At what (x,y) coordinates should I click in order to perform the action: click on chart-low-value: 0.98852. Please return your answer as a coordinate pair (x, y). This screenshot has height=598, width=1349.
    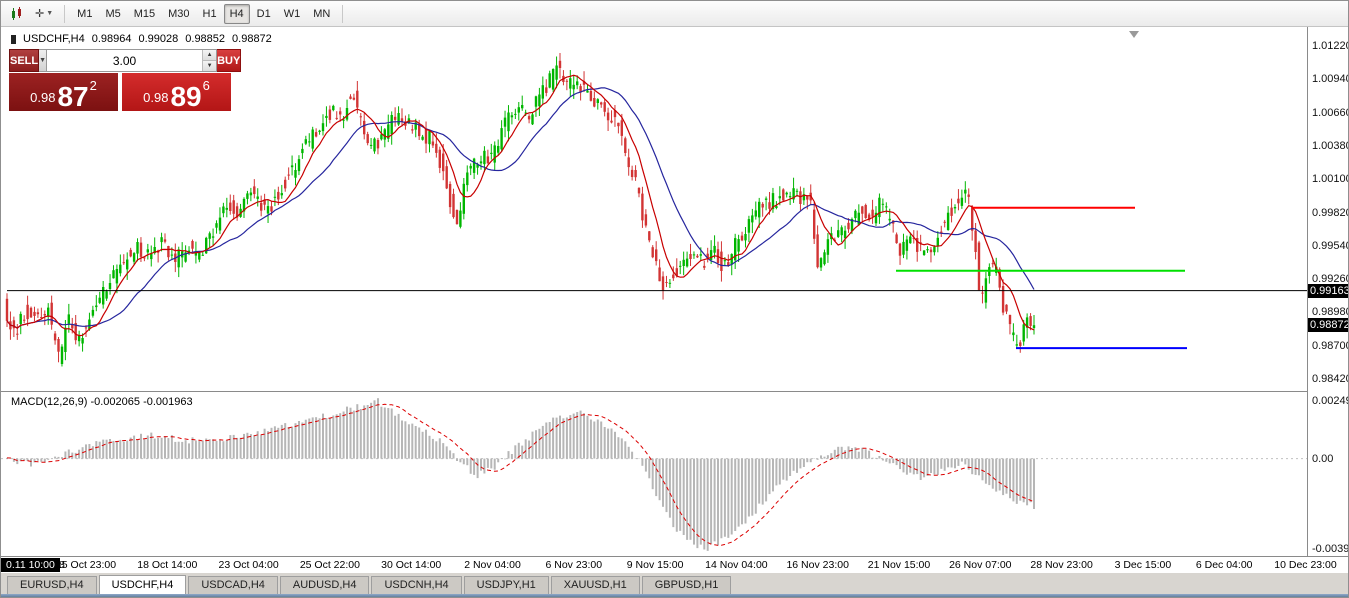
    Looking at the image, I should click on (205, 39).